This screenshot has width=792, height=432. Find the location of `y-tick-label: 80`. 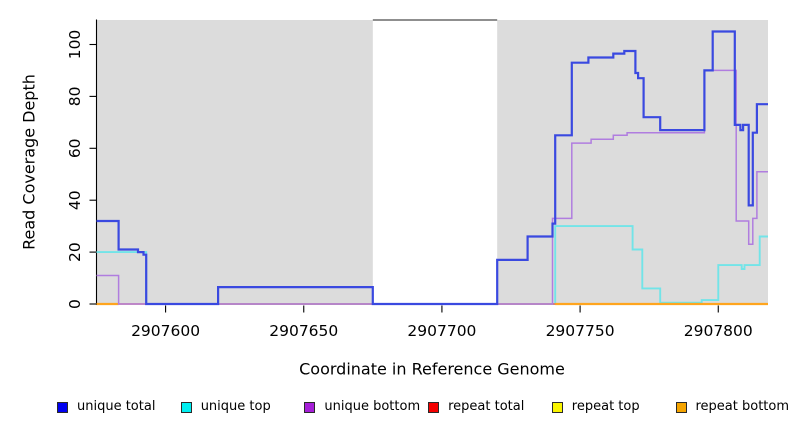

y-tick-label: 80 is located at coordinates (75, 97).